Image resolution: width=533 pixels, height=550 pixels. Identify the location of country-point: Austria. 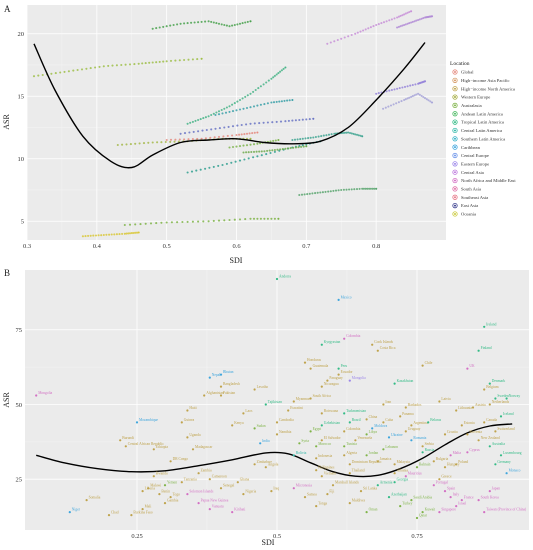
(478, 406).